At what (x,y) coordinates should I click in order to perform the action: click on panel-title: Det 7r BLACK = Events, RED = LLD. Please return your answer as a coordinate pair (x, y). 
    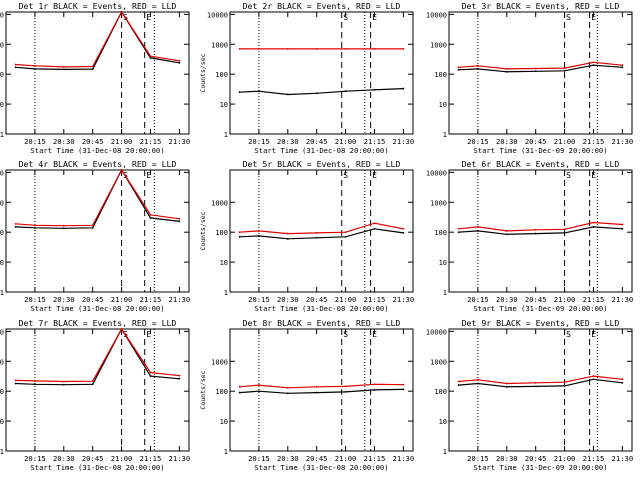
    Looking at the image, I should click on (98, 323).